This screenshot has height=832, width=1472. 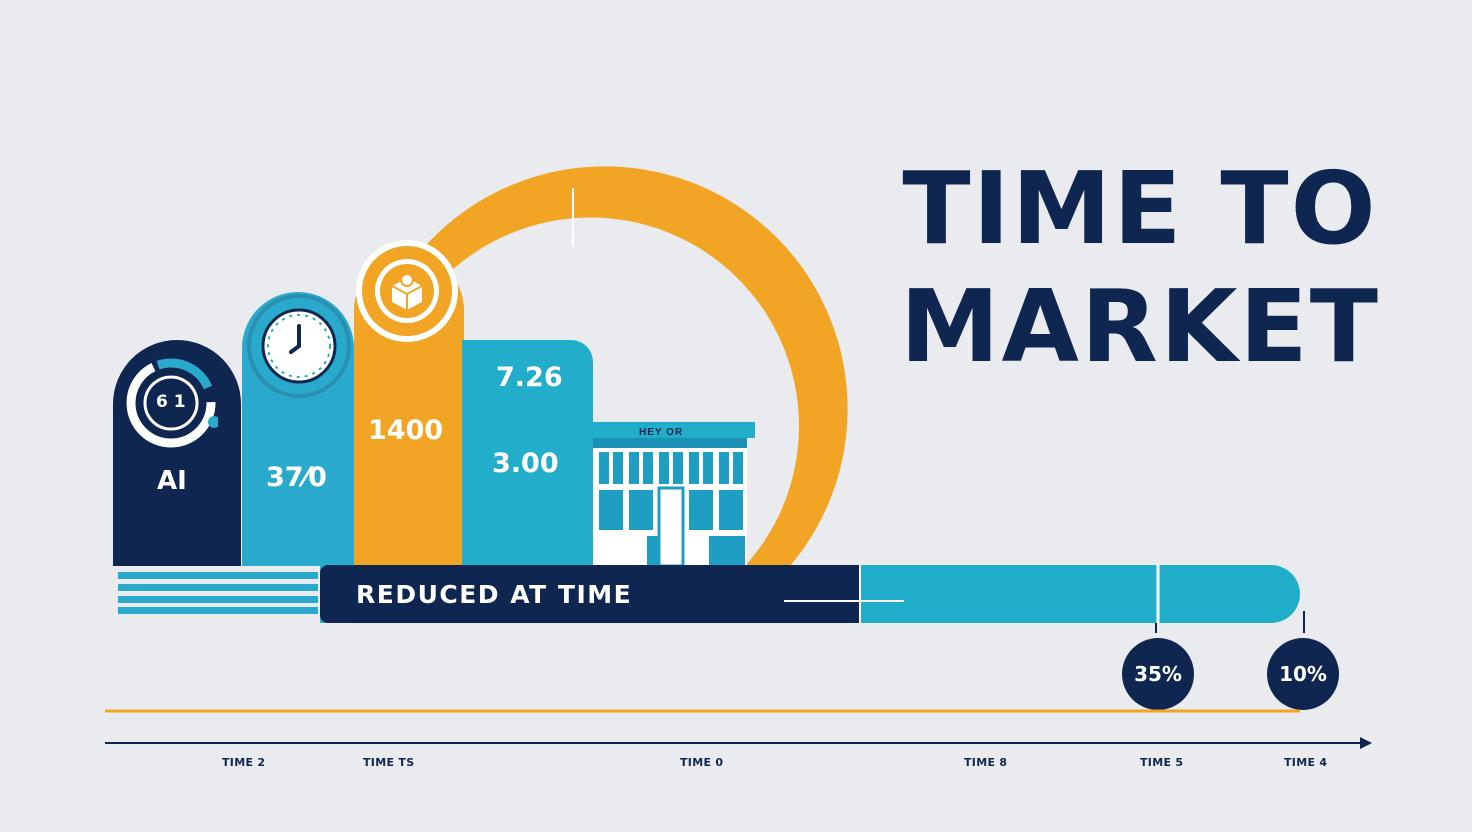 I want to click on tick-label: TIME 0, so click(x=702, y=762).